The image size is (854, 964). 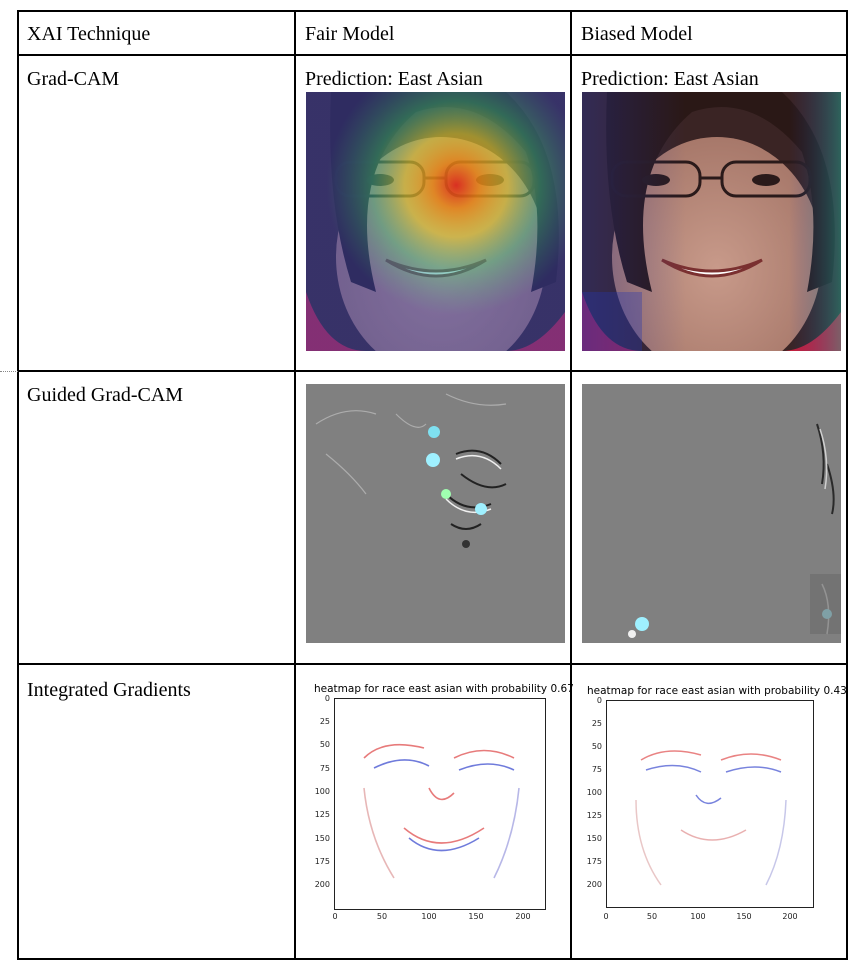 I want to click on ig-fair-xtick: 100, so click(x=429, y=916).